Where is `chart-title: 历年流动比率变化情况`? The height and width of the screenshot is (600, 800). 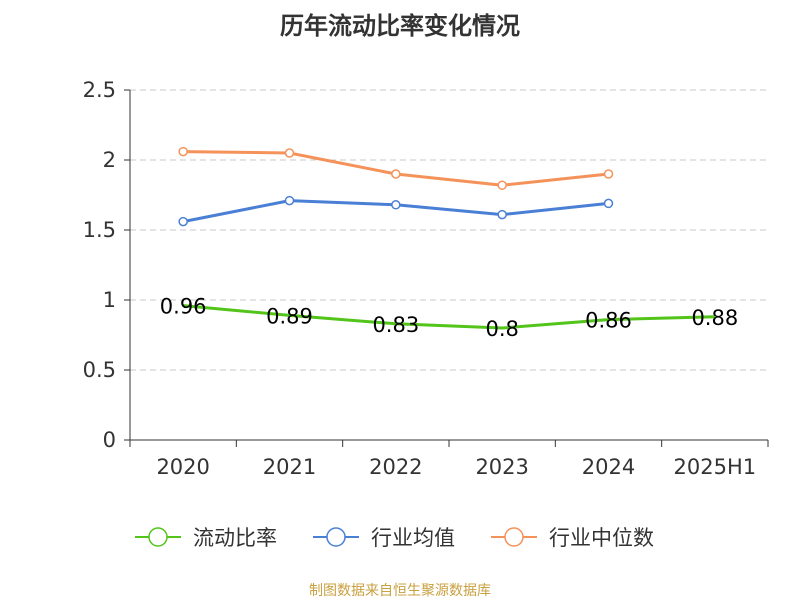
chart-title: 历年流动比率变化情况 is located at coordinates (400, 26).